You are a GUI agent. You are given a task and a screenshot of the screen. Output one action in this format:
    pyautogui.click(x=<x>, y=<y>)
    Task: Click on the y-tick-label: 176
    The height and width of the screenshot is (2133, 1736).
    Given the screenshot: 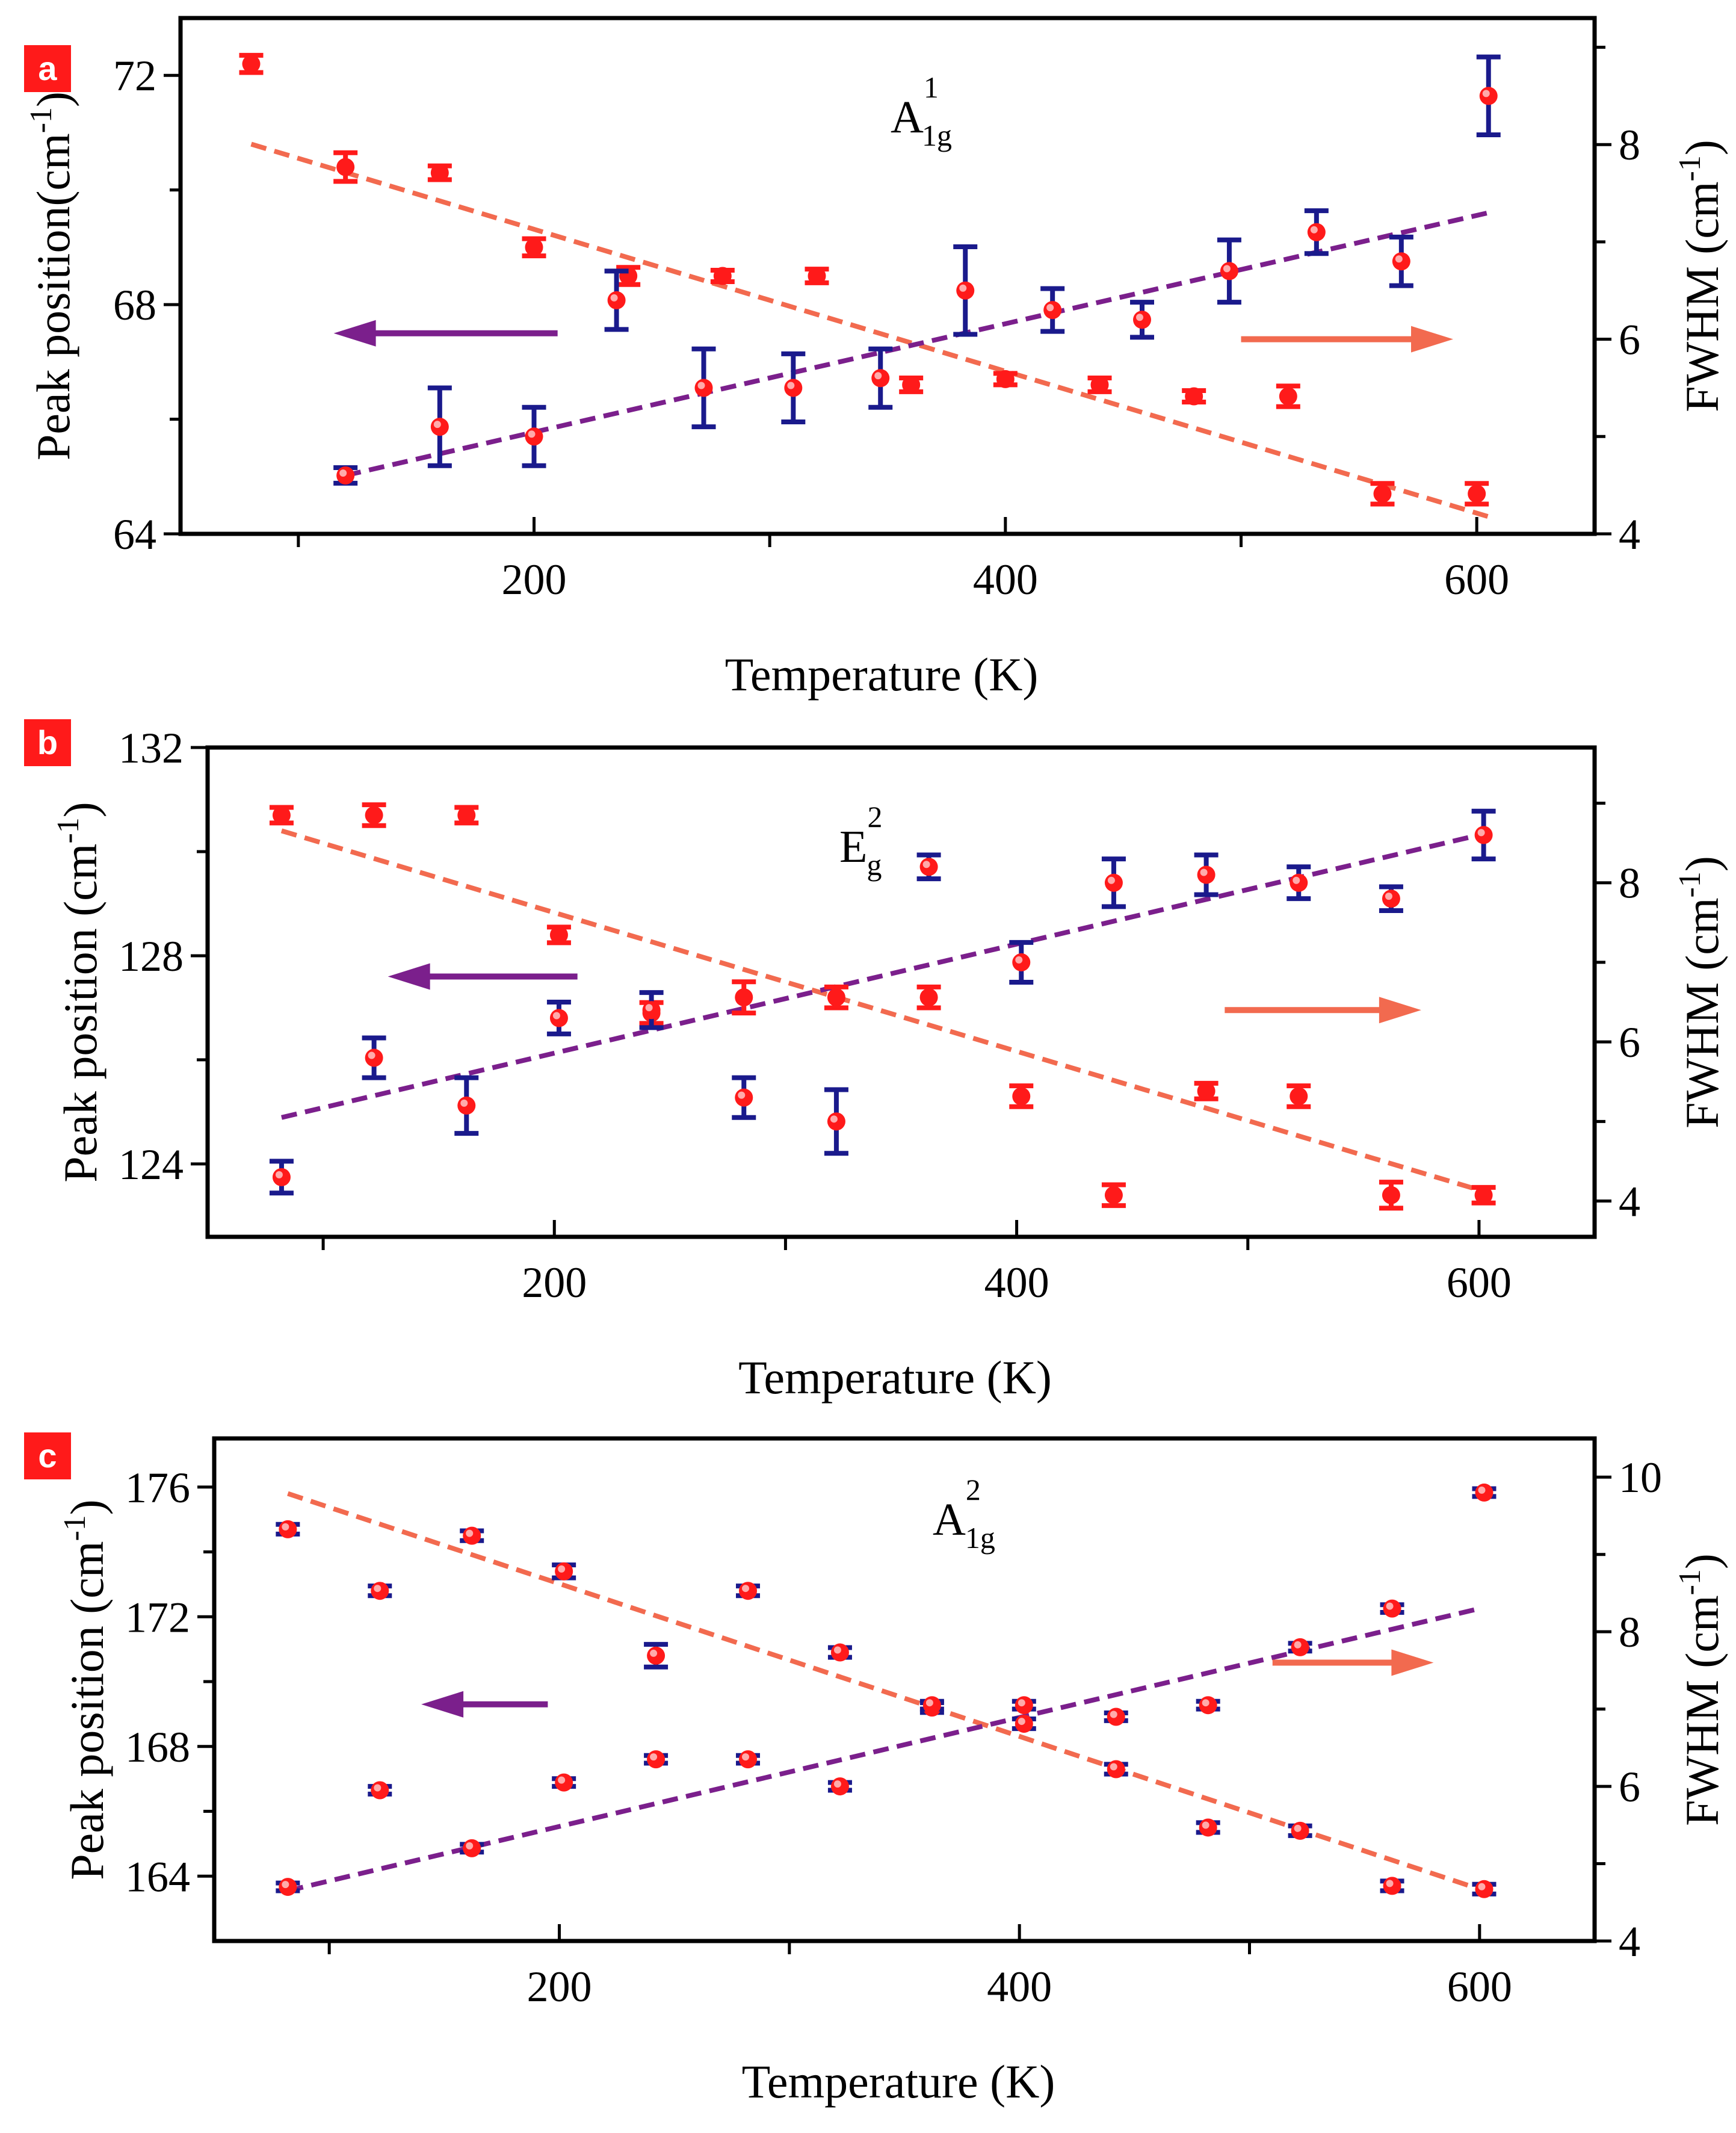 What is the action you would take?
    pyautogui.click(x=157, y=1488)
    